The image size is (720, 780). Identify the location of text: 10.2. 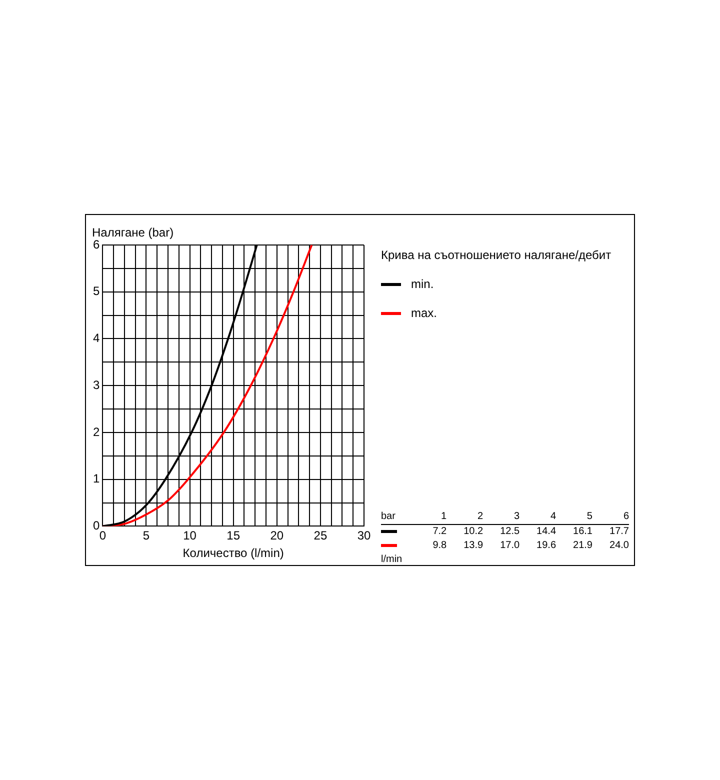
(473, 532).